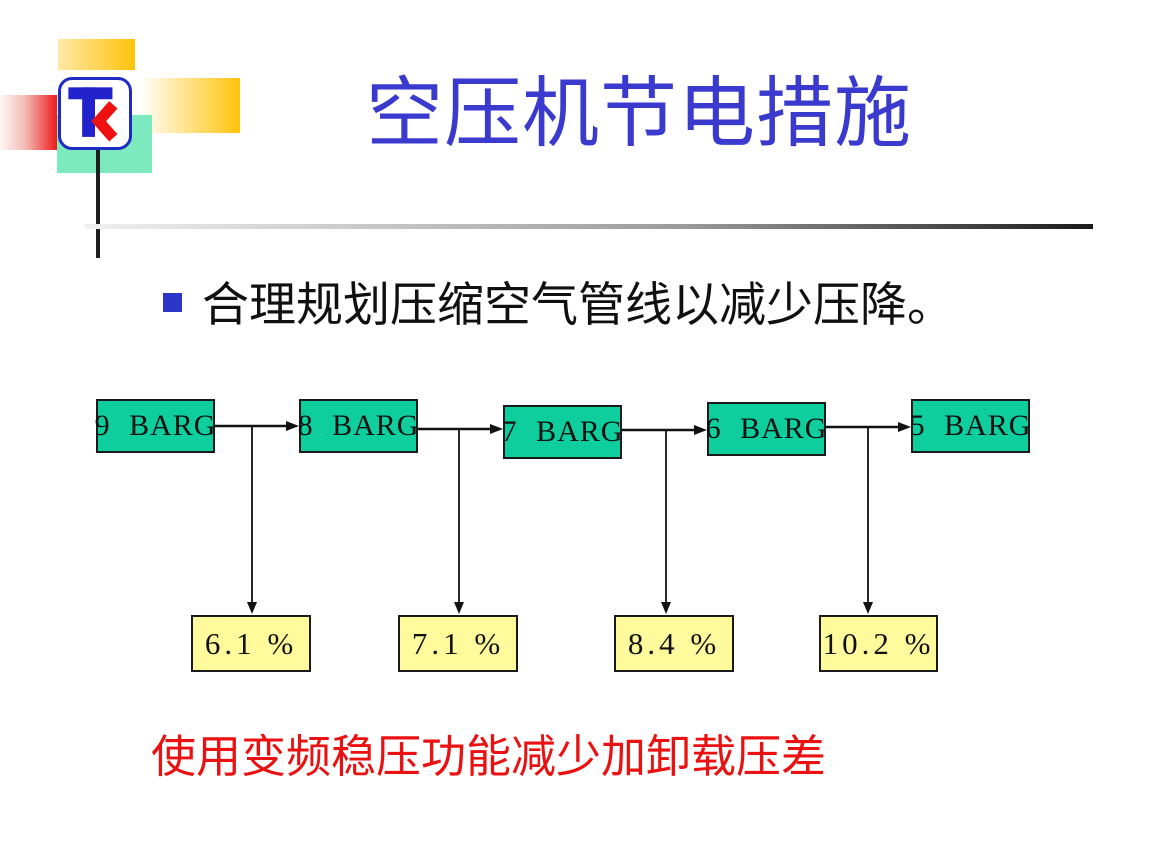  What do you see at coordinates (155, 426) in the screenshot?
I see `pressure-box-9barg: 9 BARG` at bounding box center [155, 426].